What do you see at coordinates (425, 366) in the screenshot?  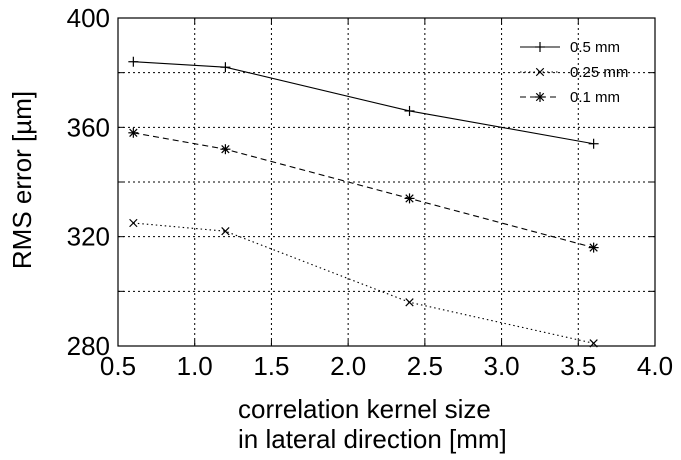 I see `x-tick-label: 2.5` at bounding box center [425, 366].